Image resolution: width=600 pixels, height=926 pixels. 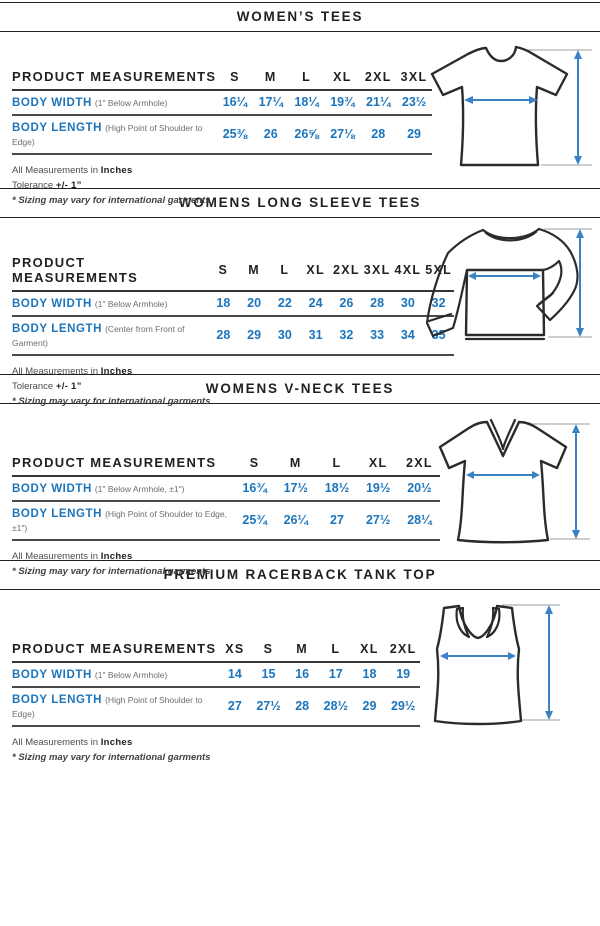 I want to click on section-header-band: PREMIUM RACERBACK TANK TOP, so click(x=300, y=575).